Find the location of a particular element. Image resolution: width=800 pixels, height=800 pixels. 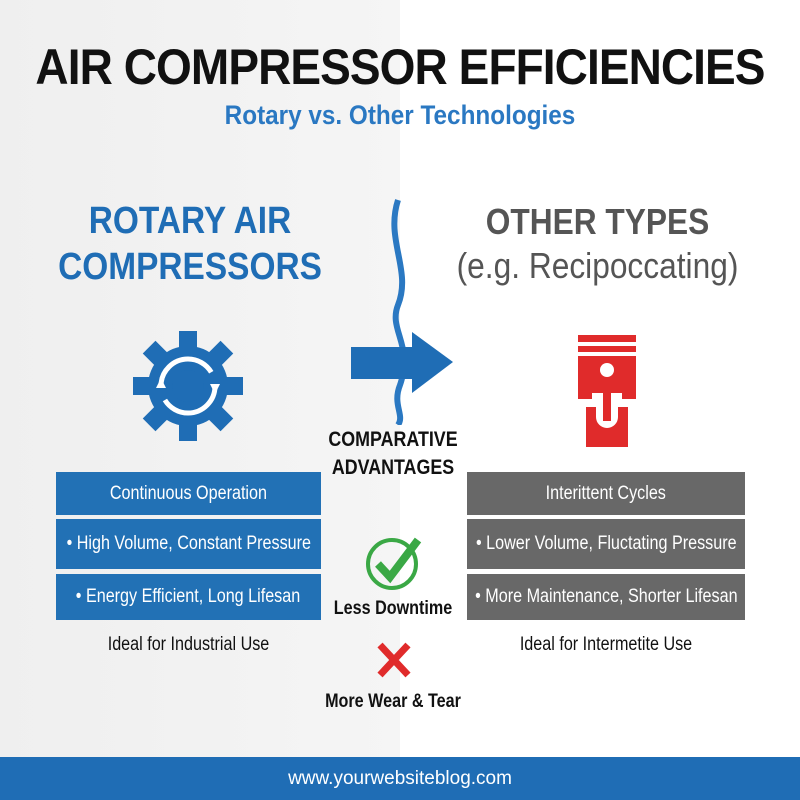

piston-icon is located at coordinates (607, 391).